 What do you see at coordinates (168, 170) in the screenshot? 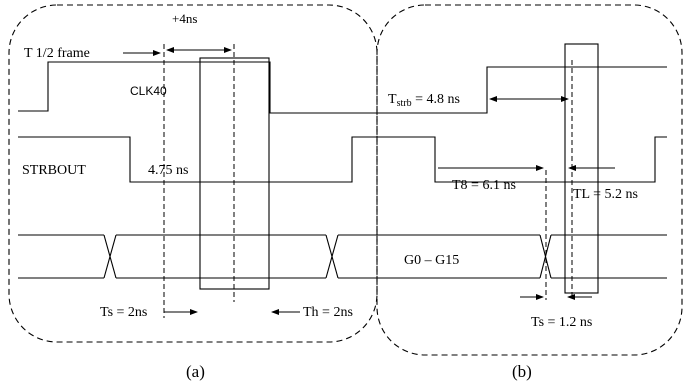
I see `delay-label: 4.75 ns` at bounding box center [168, 170].